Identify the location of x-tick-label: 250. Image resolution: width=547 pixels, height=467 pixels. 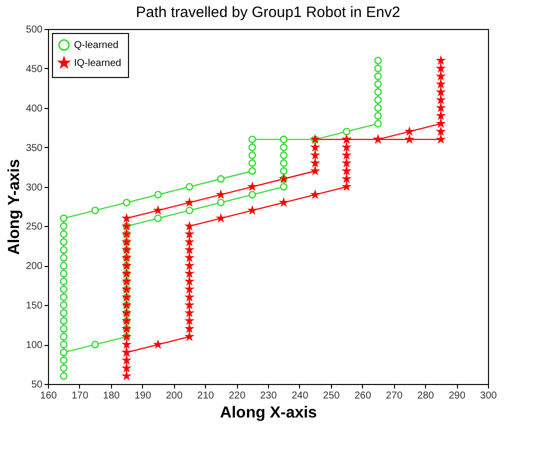
(331, 396).